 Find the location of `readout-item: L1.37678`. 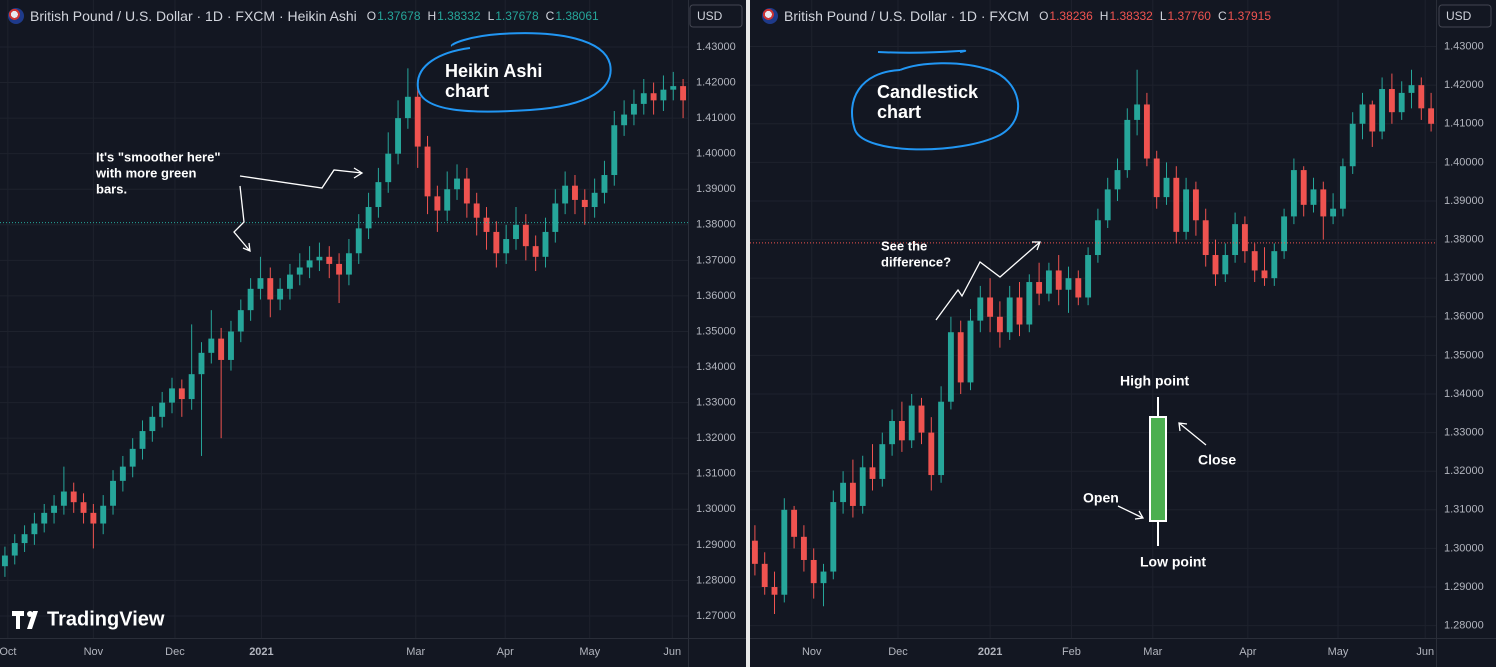

readout-item: L1.37678 is located at coordinates (513, 16).